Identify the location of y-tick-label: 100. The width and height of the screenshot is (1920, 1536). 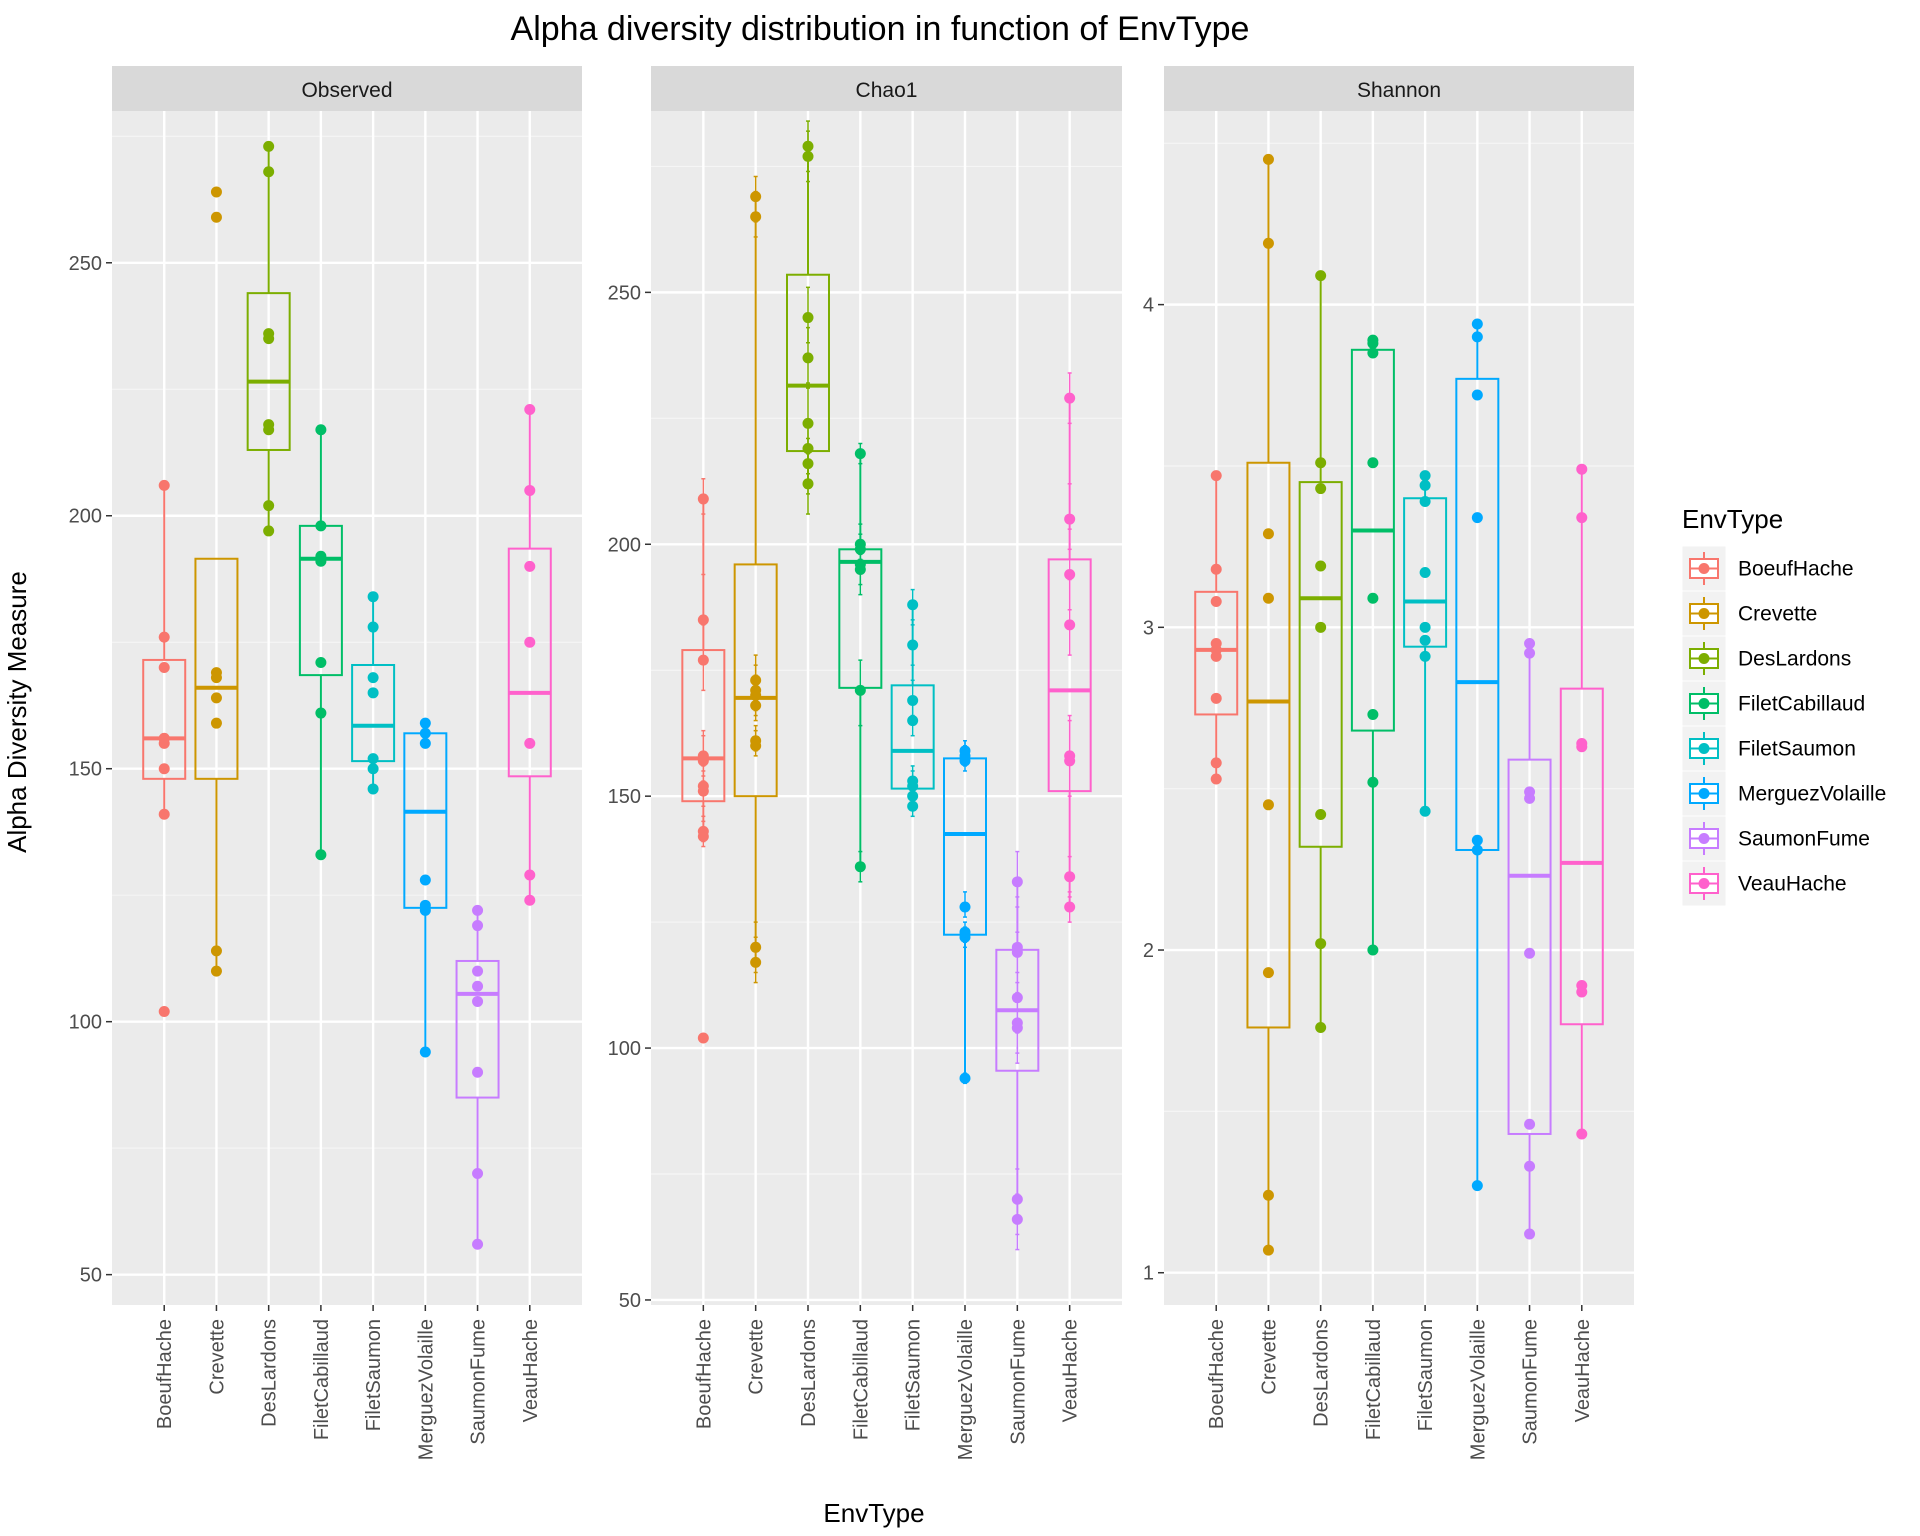
(85, 1023).